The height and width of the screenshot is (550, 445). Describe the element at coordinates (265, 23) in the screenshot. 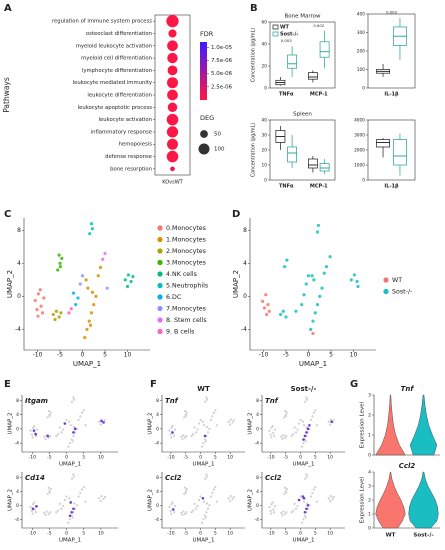

I see `y-tick-label: 60` at that location.